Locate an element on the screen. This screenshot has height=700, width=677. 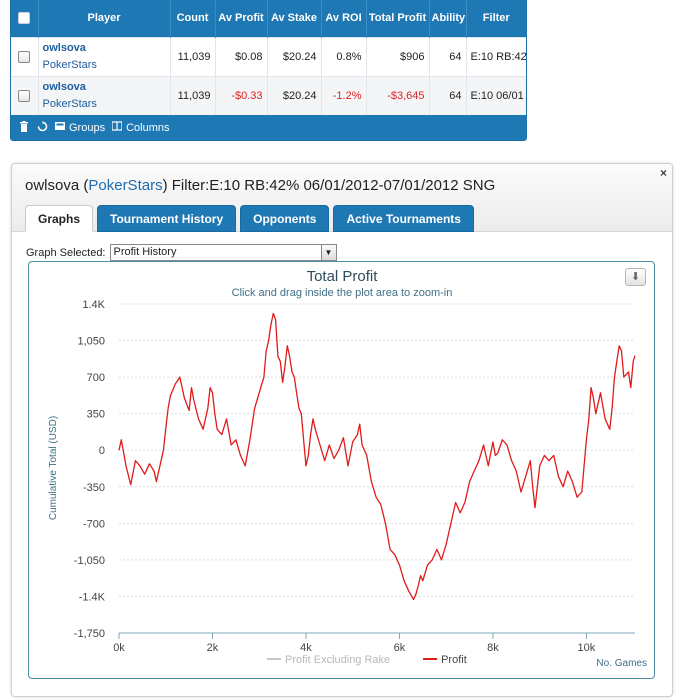
graph-select-row: Graph Selected: Profit History ▼ is located at coordinates (181, 252).